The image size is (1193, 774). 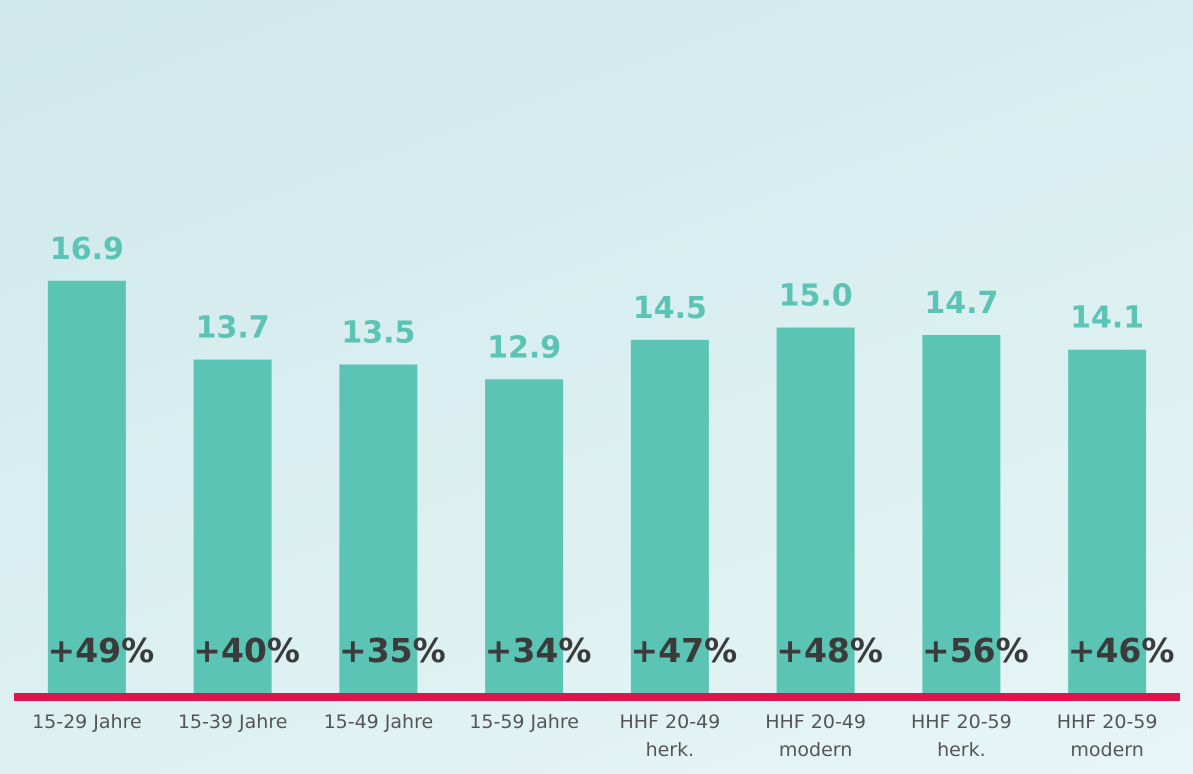 I want to click on annotation: +56%, so click(x=975, y=650).